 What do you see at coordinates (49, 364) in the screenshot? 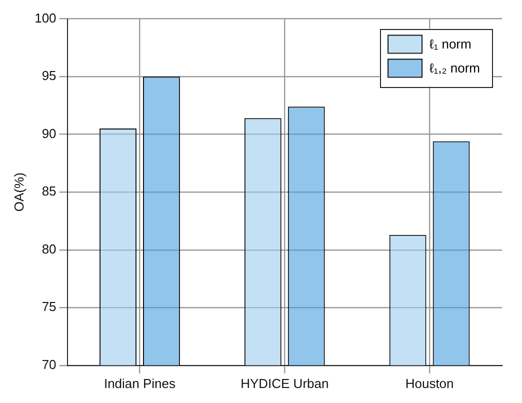
I see `y-tick-label: 70` at bounding box center [49, 364].